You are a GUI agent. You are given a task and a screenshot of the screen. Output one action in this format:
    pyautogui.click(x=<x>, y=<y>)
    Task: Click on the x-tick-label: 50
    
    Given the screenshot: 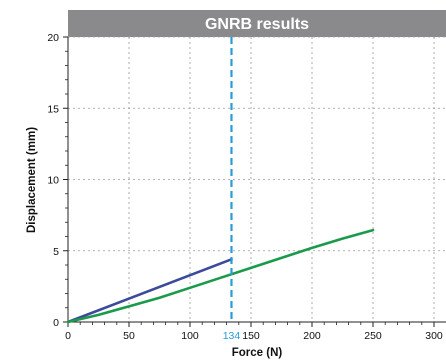 What is the action you would take?
    pyautogui.click(x=129, y=336)
    